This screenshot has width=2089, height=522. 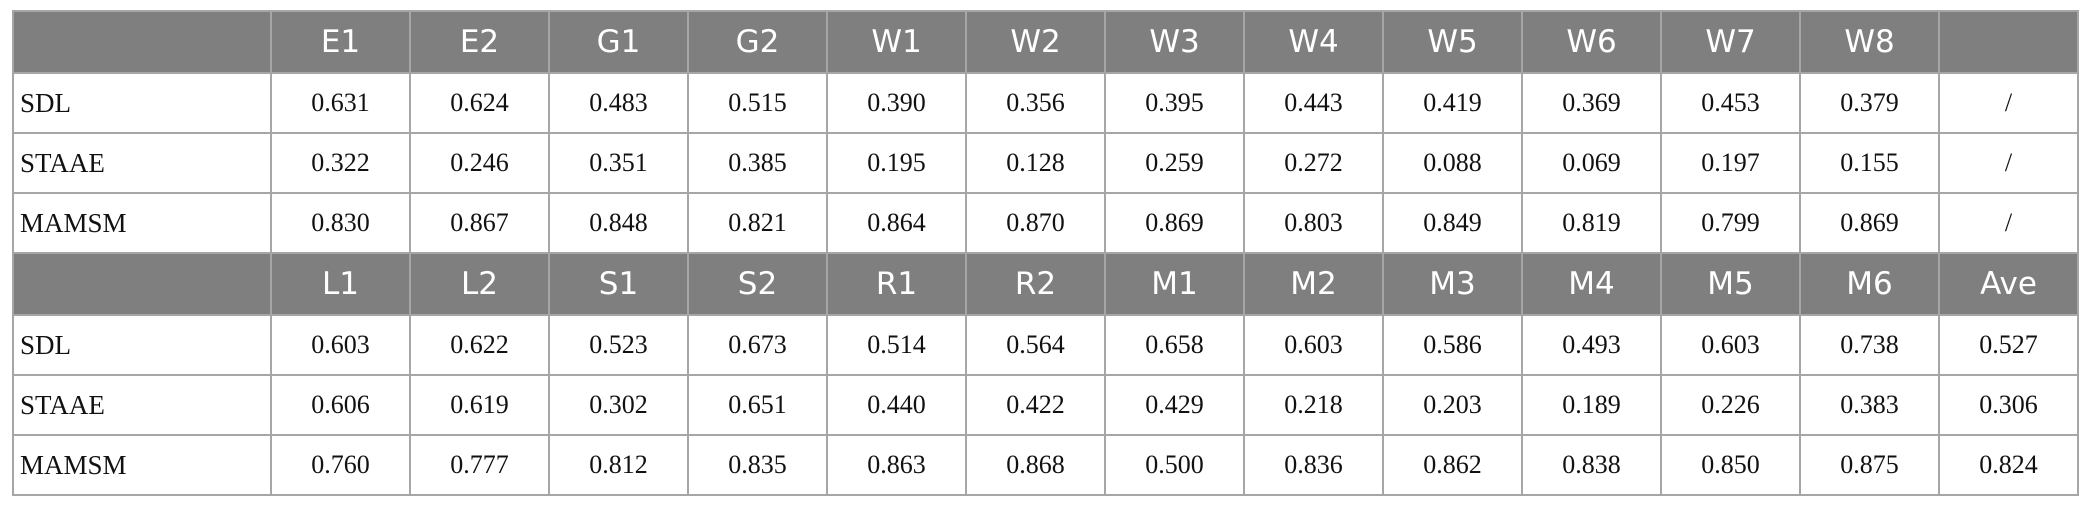 I want to click on value-cell: 0.500, so click(x=1174, y=465).